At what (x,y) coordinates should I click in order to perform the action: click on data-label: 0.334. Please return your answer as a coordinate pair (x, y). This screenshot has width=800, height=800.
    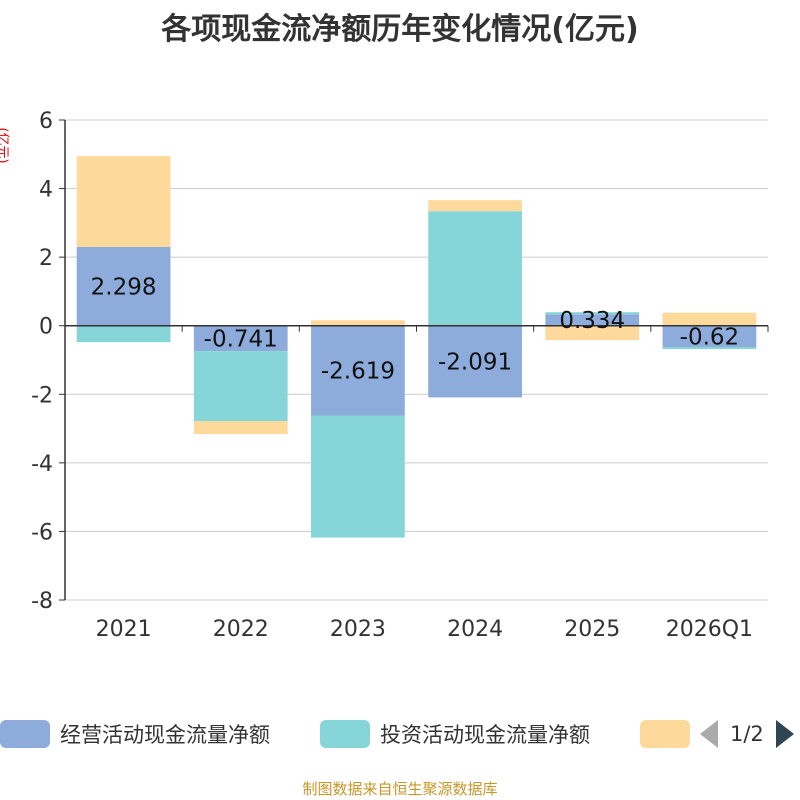
    Looking at the image, I should click on (592, 321).